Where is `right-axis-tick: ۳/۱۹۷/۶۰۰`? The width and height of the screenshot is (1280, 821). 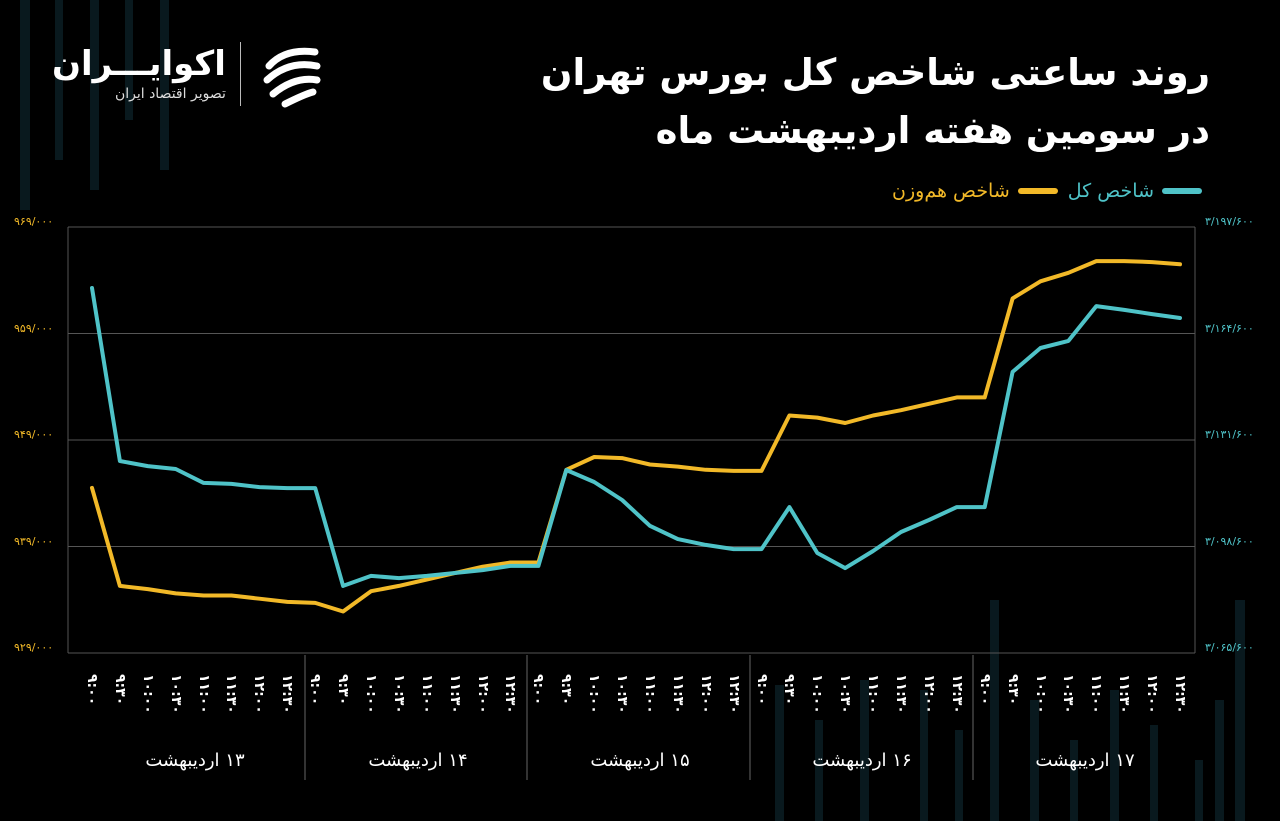
right-axis-tick: ۳/۱۹۷/۶۰۰ is located at coordinates (1229, 221).